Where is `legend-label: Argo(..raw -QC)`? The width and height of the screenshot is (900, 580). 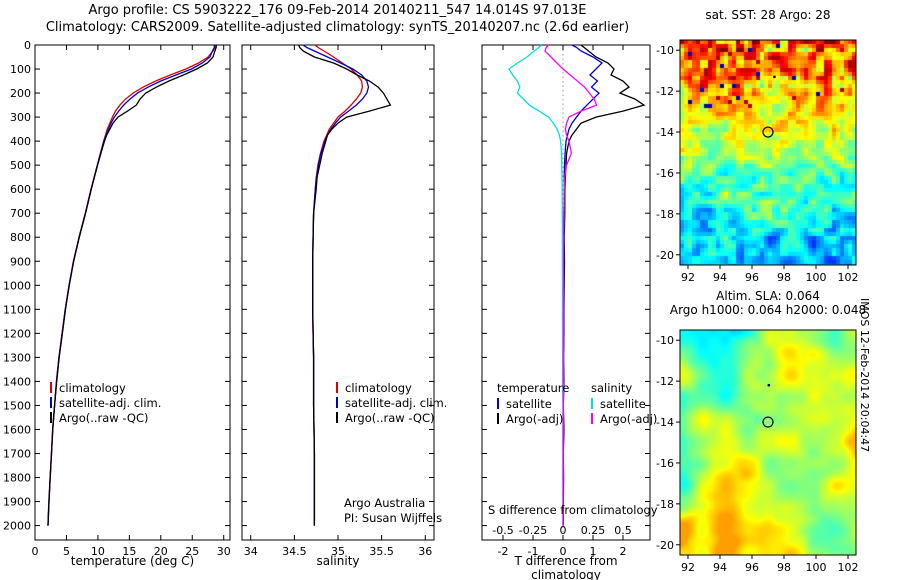 legend-label: Argo(..raw -QC) is located at coordinates (104, 418).